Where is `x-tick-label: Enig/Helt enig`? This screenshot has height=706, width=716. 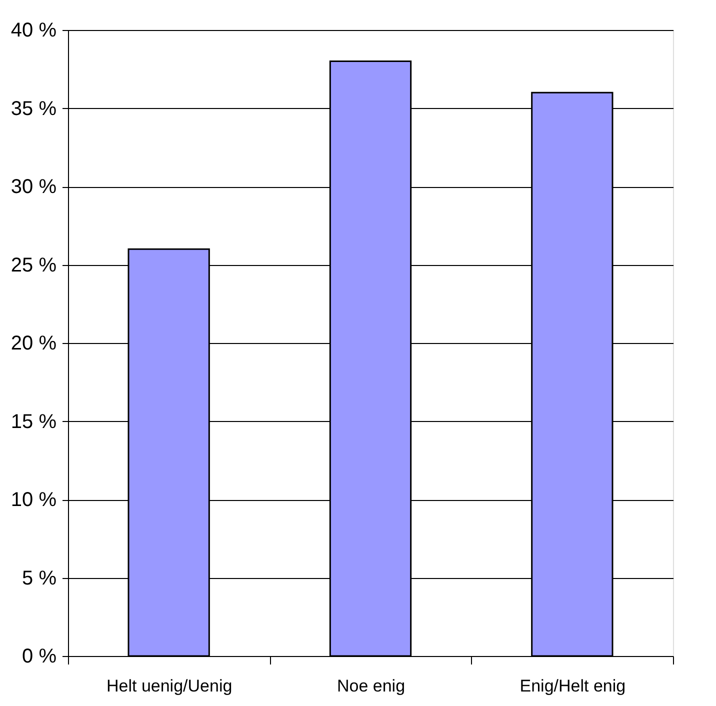 x-tick-label: Enig/Helt enig is located at coordinates (573, 686).